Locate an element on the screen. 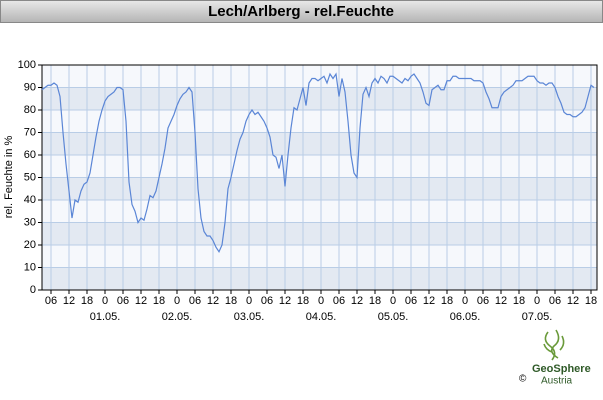 The width and height of the screenshot is (603, 400). logo-sub: Austria is located at coordinates (557, 381).